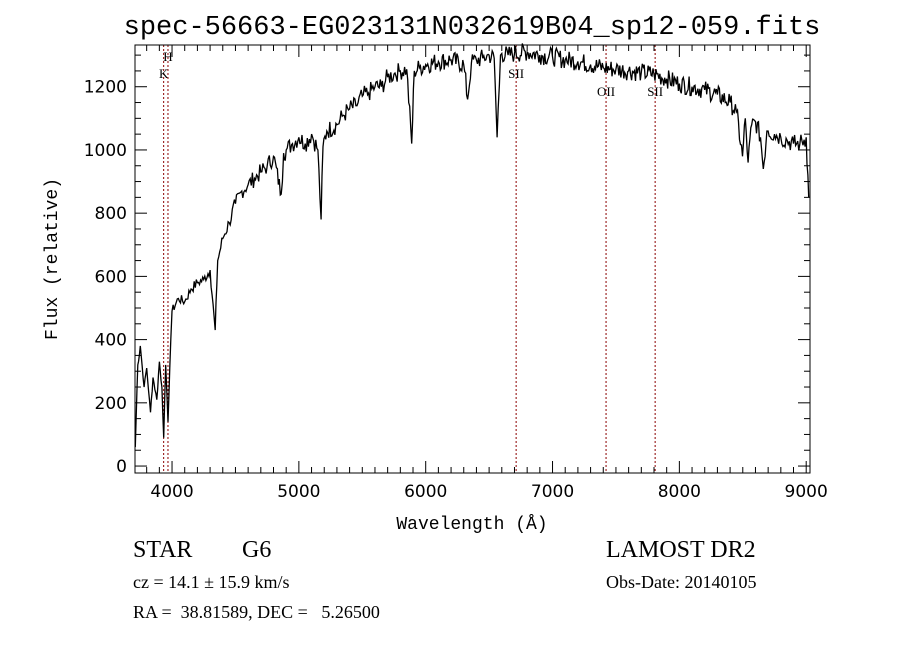 This screenshot has width=900, height=649. I want to click on x-tick-label: 7000, so click(552, 492).